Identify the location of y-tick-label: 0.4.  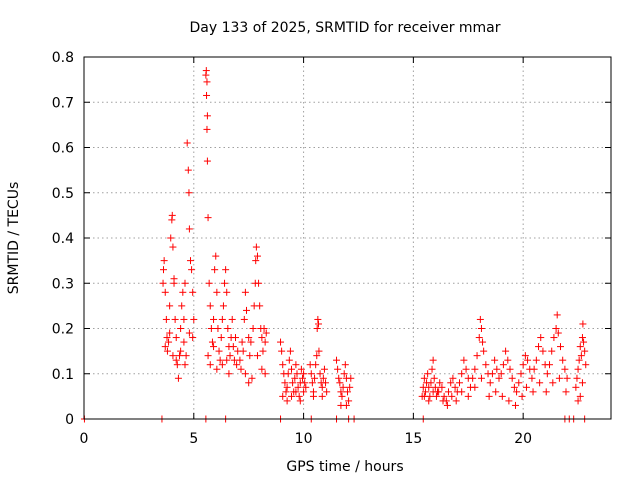
(63, 239).